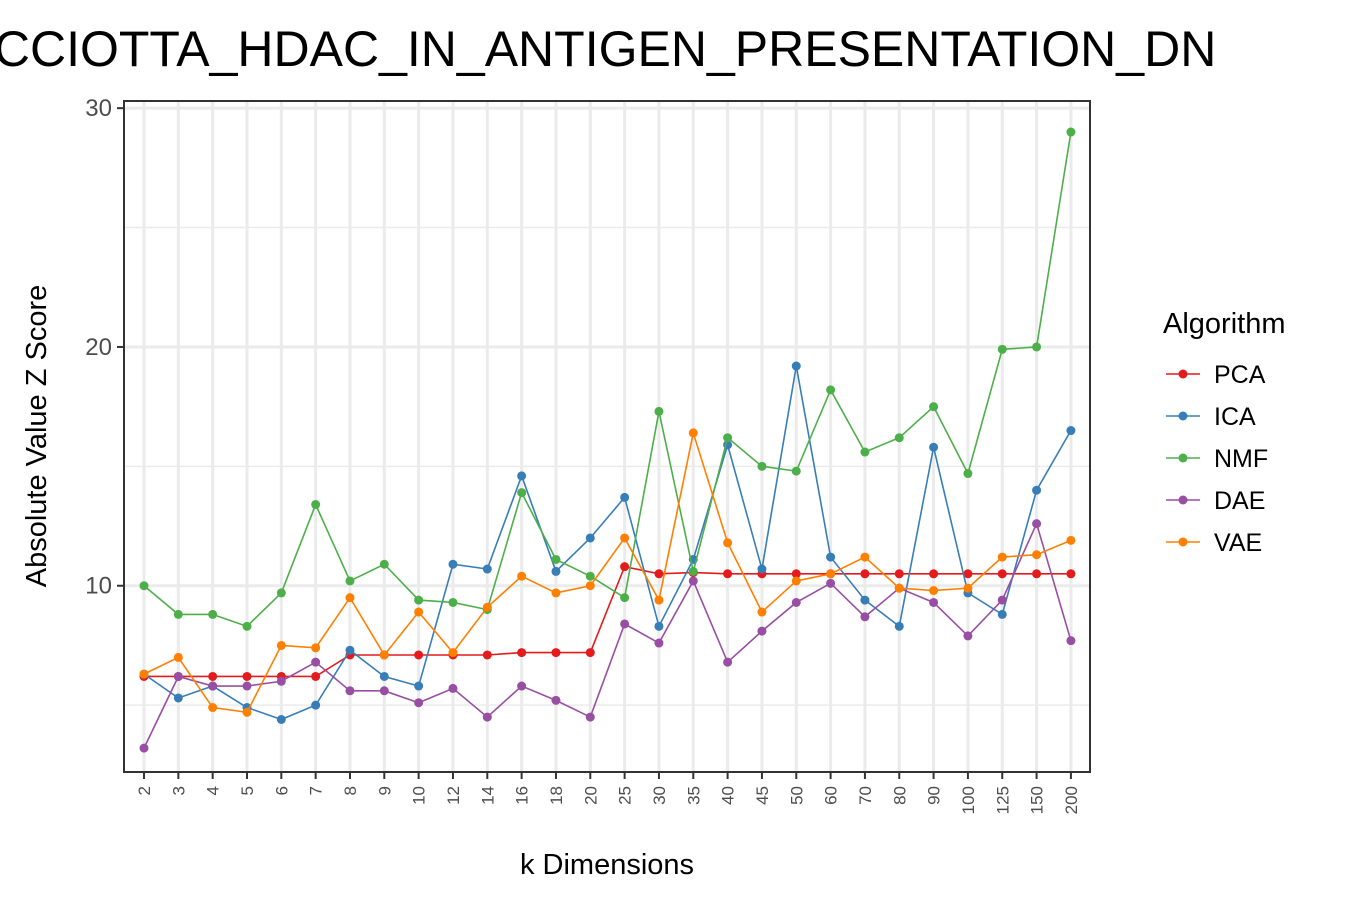 Image resolution: width=1350 pixels, height=900 pixels. What do you see at coordinates (453, 795) in the screenshot?
I see `x-tick-label: 12` at bounding box center [453, 795].